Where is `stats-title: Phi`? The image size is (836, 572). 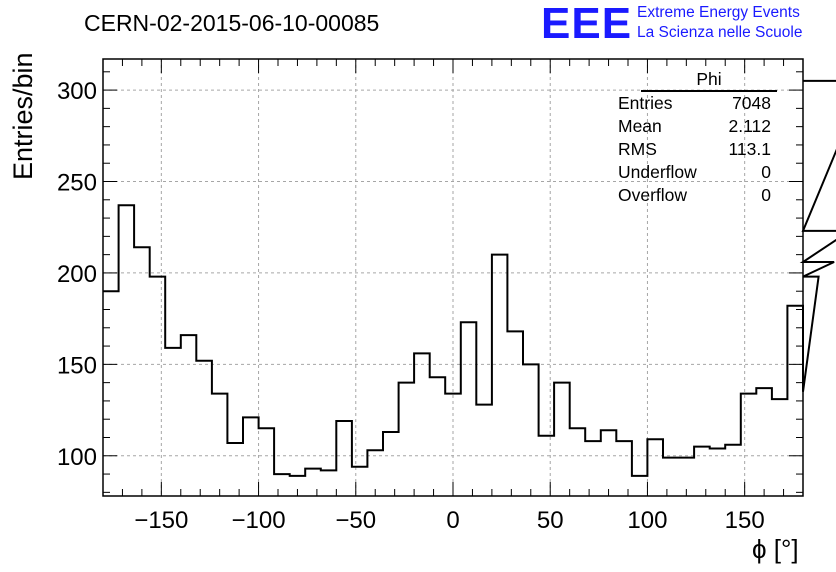
stats-title: Phi is located at coordinates (709, 81).